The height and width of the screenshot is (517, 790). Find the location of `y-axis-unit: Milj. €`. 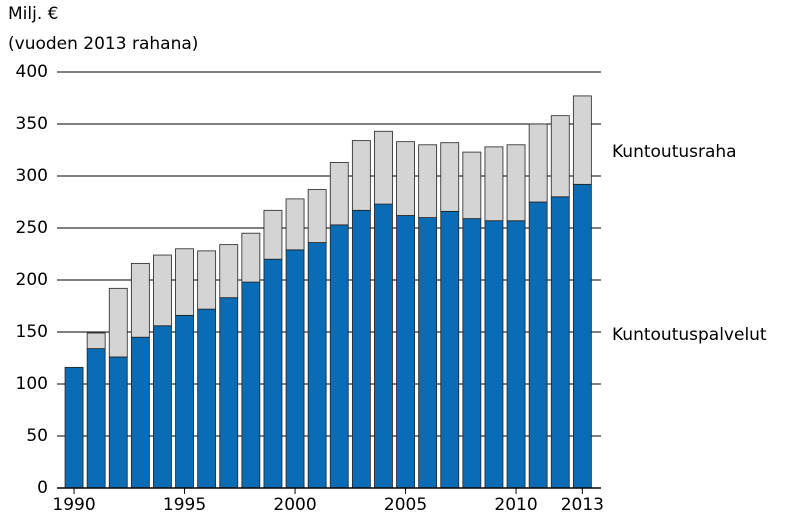

y-axis-unit: Milj. € is located at coordinates (33, 14).